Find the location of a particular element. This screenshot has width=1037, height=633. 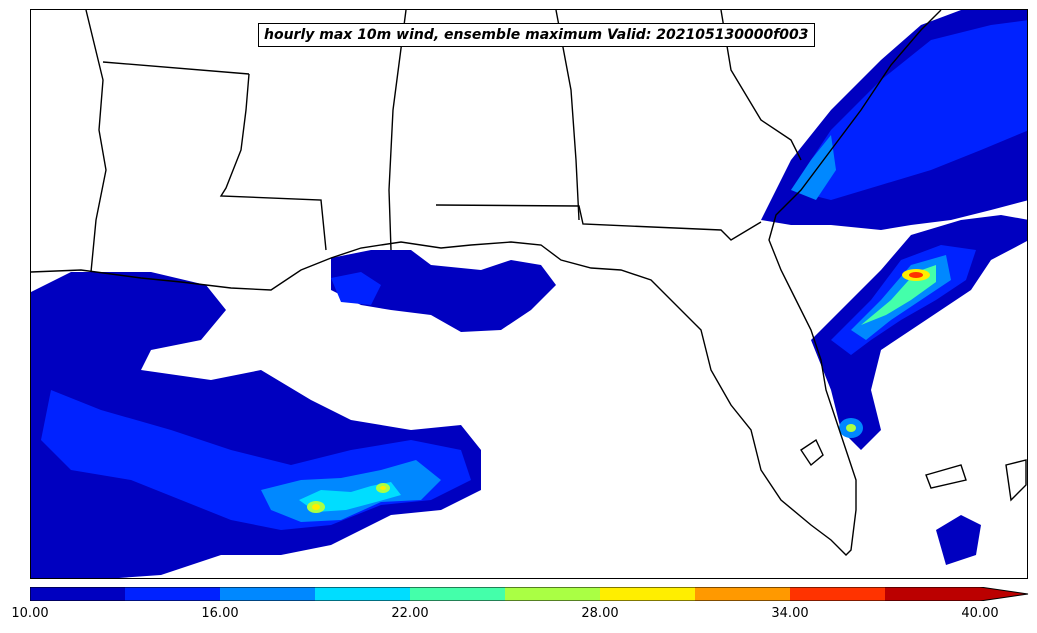

wind-region-west-gulf-core is located at coordinates (351, 491).